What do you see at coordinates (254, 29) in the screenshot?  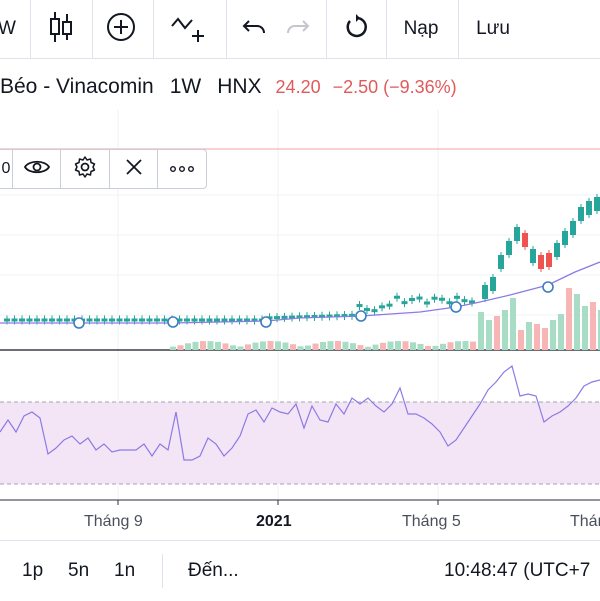 I see `undo-button` at bounding box center [254, 29].